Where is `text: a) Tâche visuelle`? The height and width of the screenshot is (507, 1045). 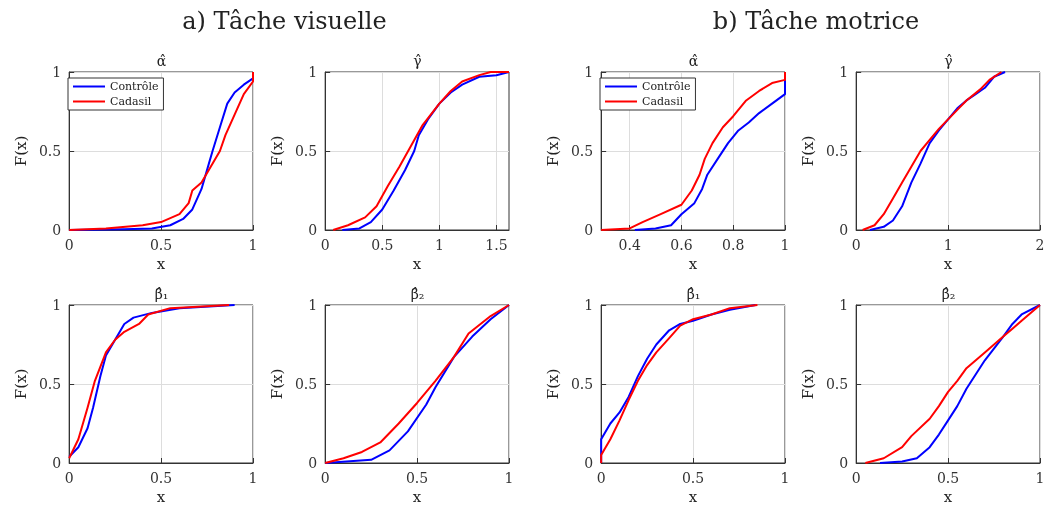 text: a) Tâche visuelle is located at coordinates (284, 21).